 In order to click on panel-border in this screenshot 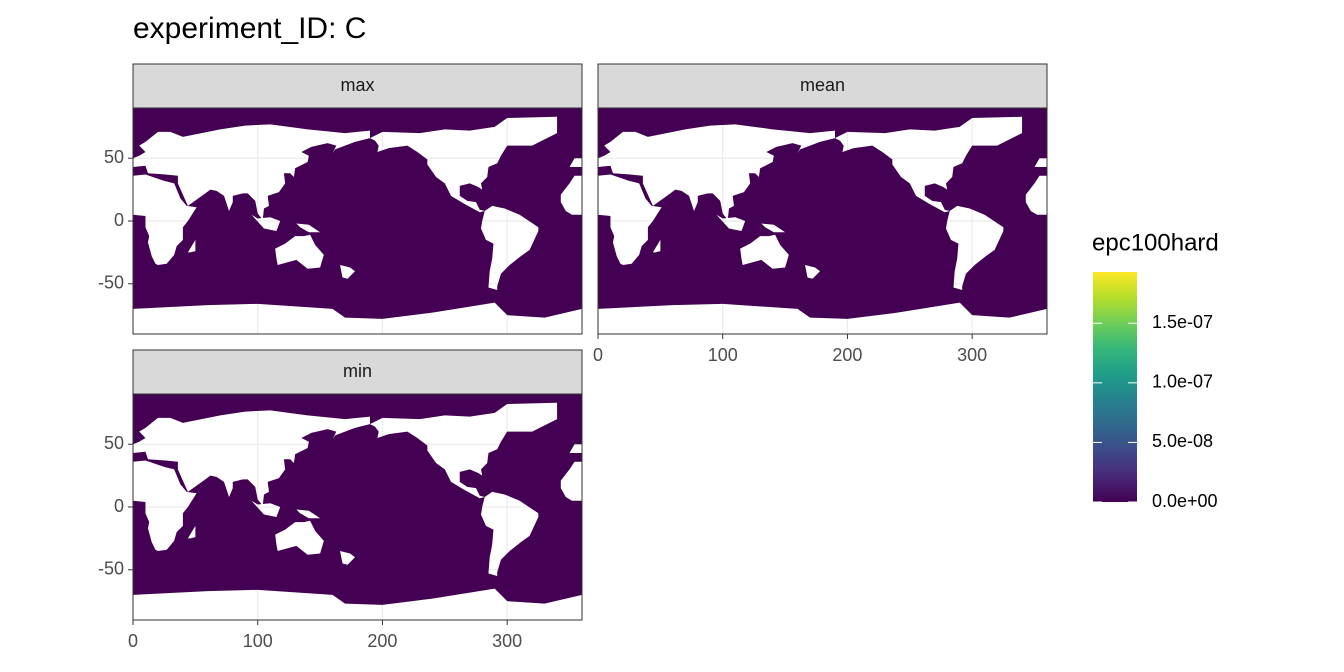, I will do `click(822, 221)`.